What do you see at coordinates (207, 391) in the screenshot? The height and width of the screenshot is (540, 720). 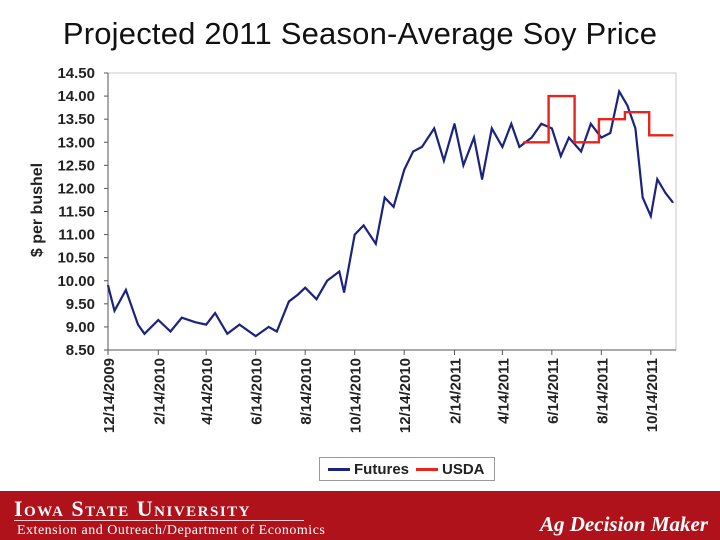 I see `x-tick-label: 4/14/2010` at bounding box center [207, 391].